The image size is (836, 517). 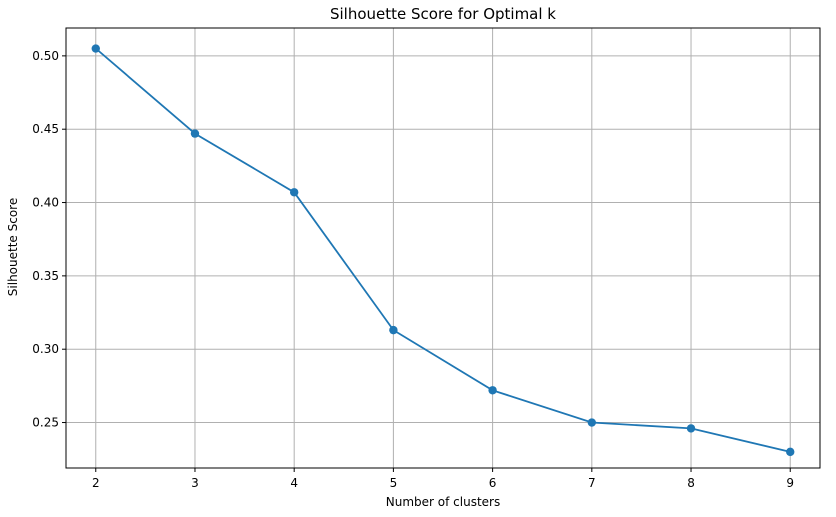 What do you see at coordinates (394, 483) in the screenshot?
I see `x-tick-label: 5` at bounding box center [394, 483].